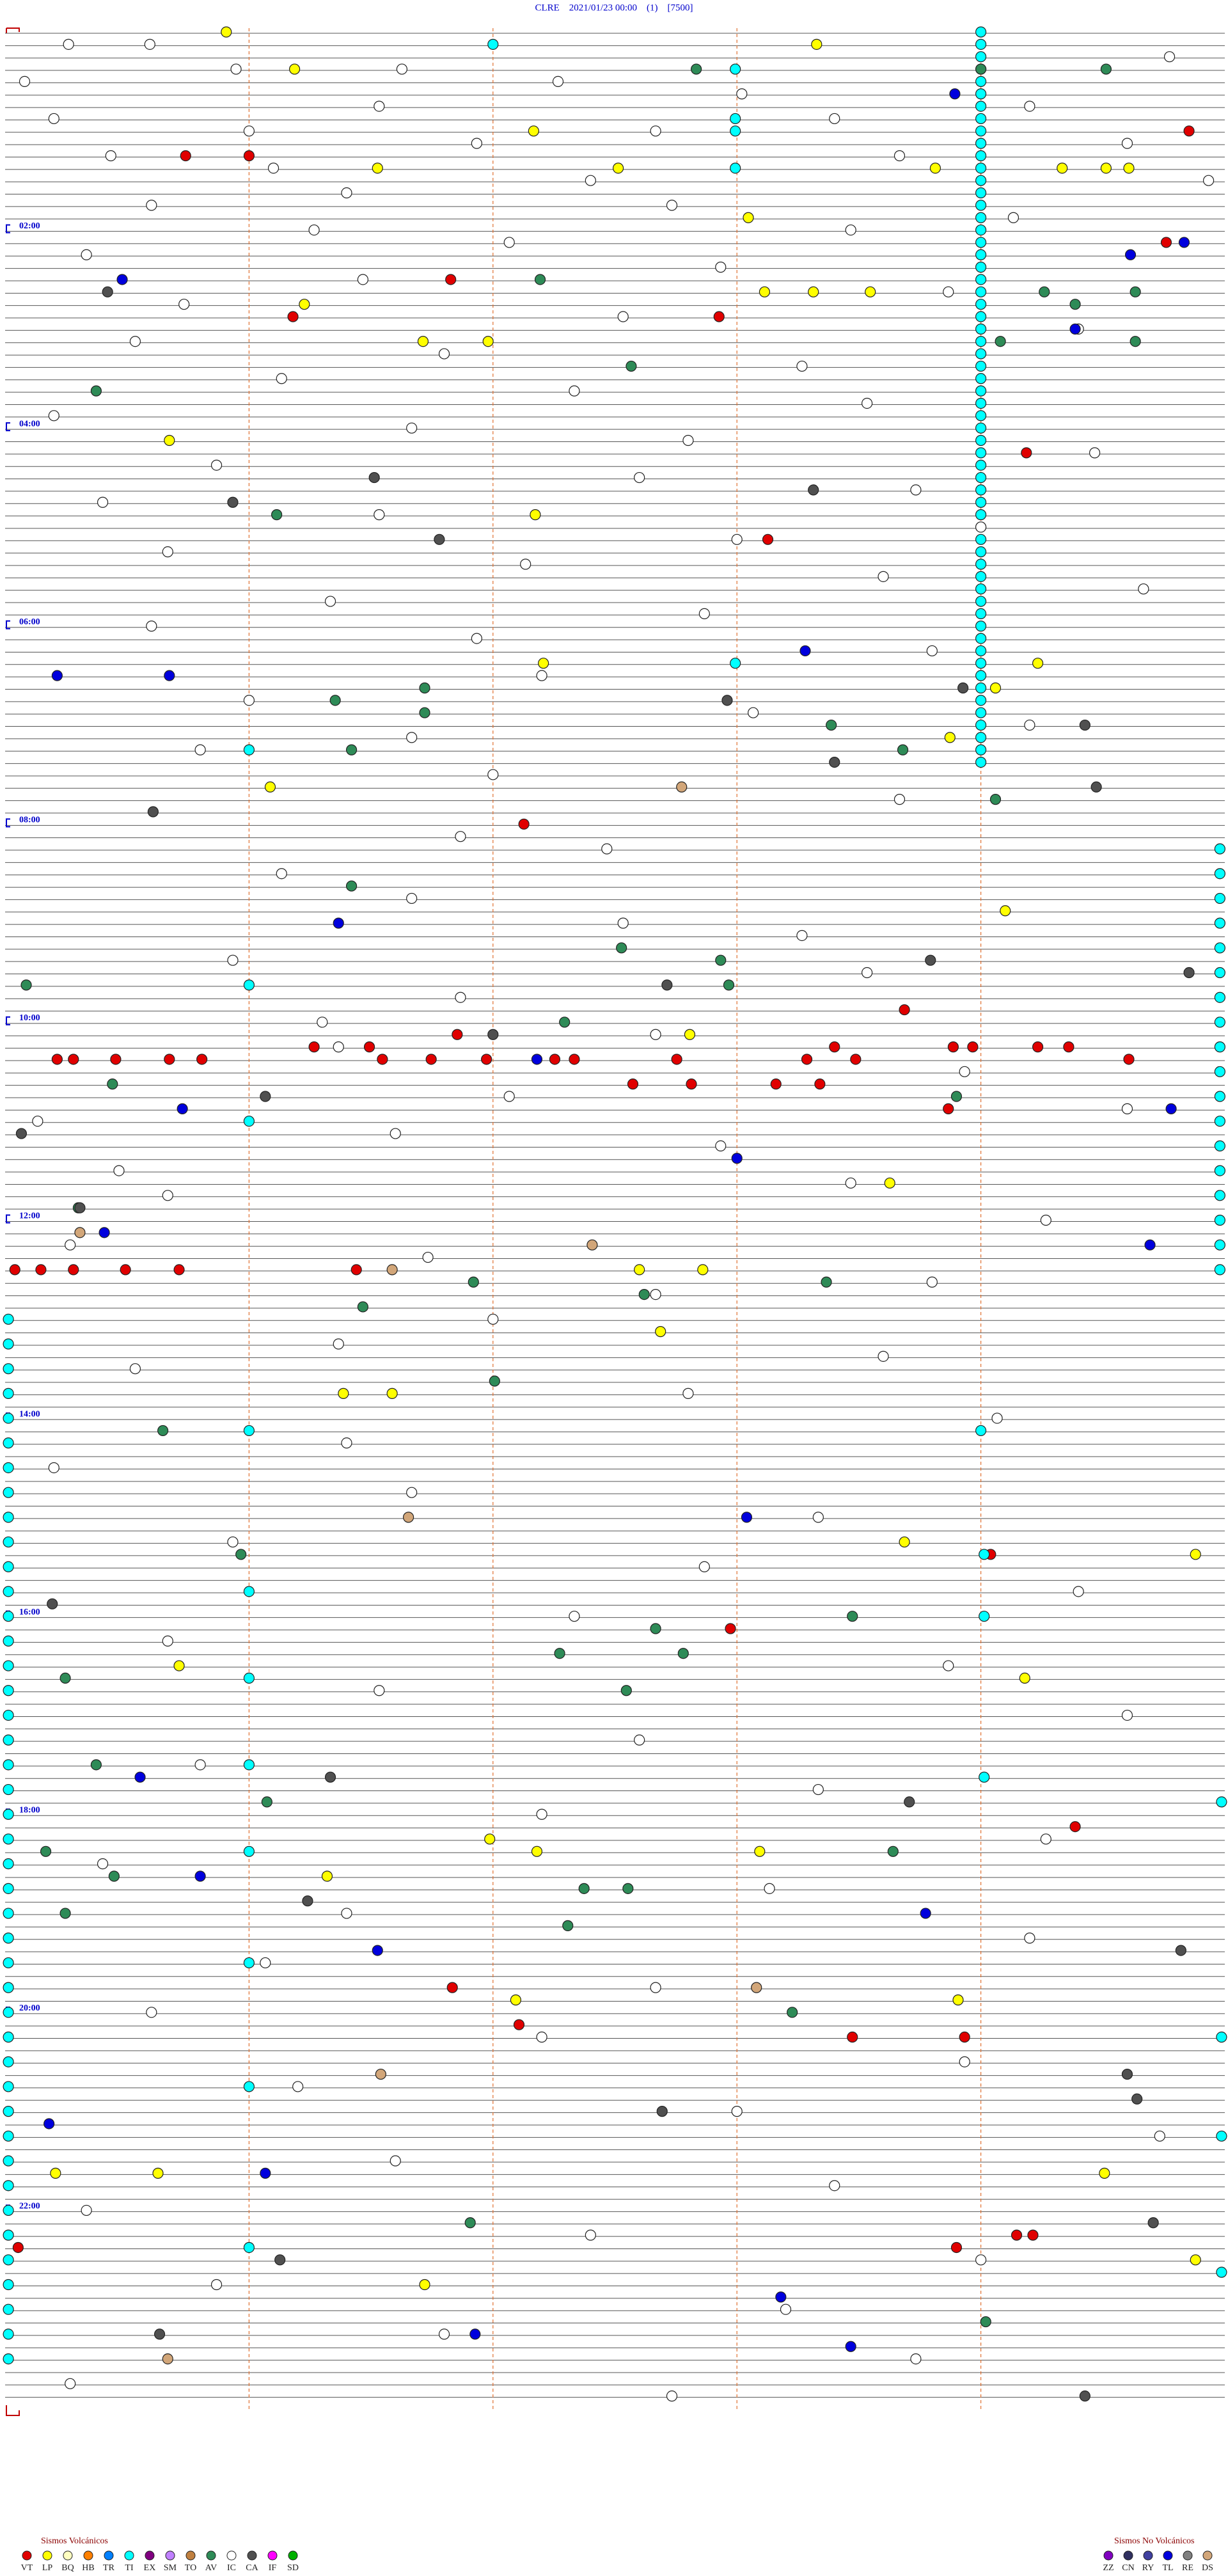 This screenshot has width=1228, height=2576. Describe the element at coordinates (67, 2568) in the screenshot. I see `legend-label: BQ` at that location.